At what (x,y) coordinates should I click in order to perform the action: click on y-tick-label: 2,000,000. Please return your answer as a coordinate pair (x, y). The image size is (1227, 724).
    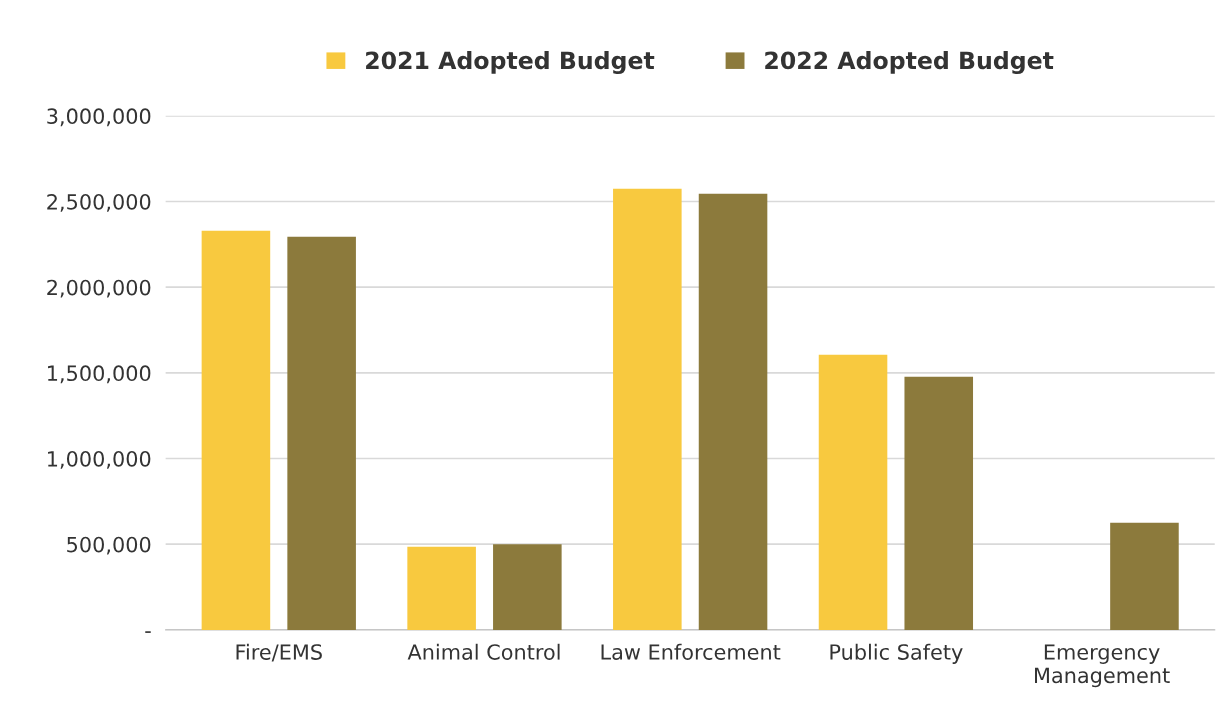
    Looking at the image, I should click on (99, 288).